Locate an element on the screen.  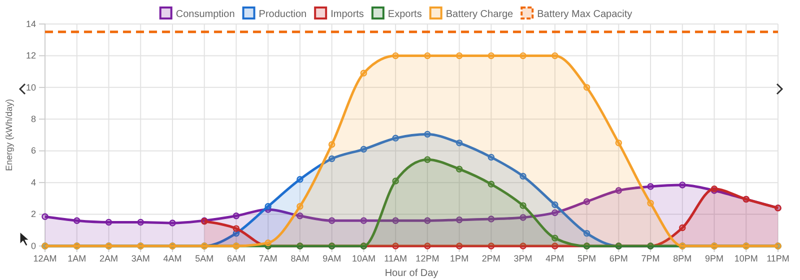
y-tick-label: 10 is located at coordinates (31, 87).